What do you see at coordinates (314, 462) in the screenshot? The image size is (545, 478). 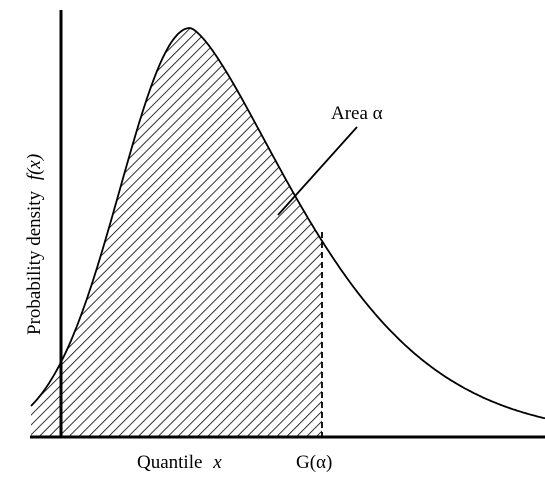 I see `quantile-marker-label: G(α)` at bounding box center [314, 462].